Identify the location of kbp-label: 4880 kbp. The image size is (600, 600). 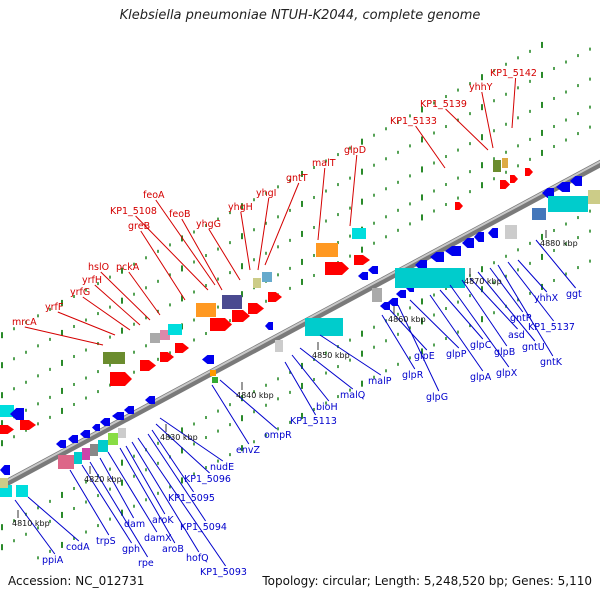
(559, 243).